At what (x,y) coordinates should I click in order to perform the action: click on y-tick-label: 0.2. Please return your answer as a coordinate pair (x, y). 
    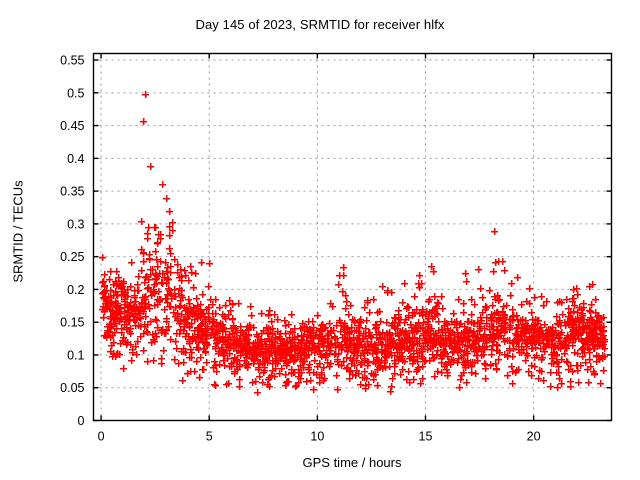
    Looking at the image, I should click on (75, 290).